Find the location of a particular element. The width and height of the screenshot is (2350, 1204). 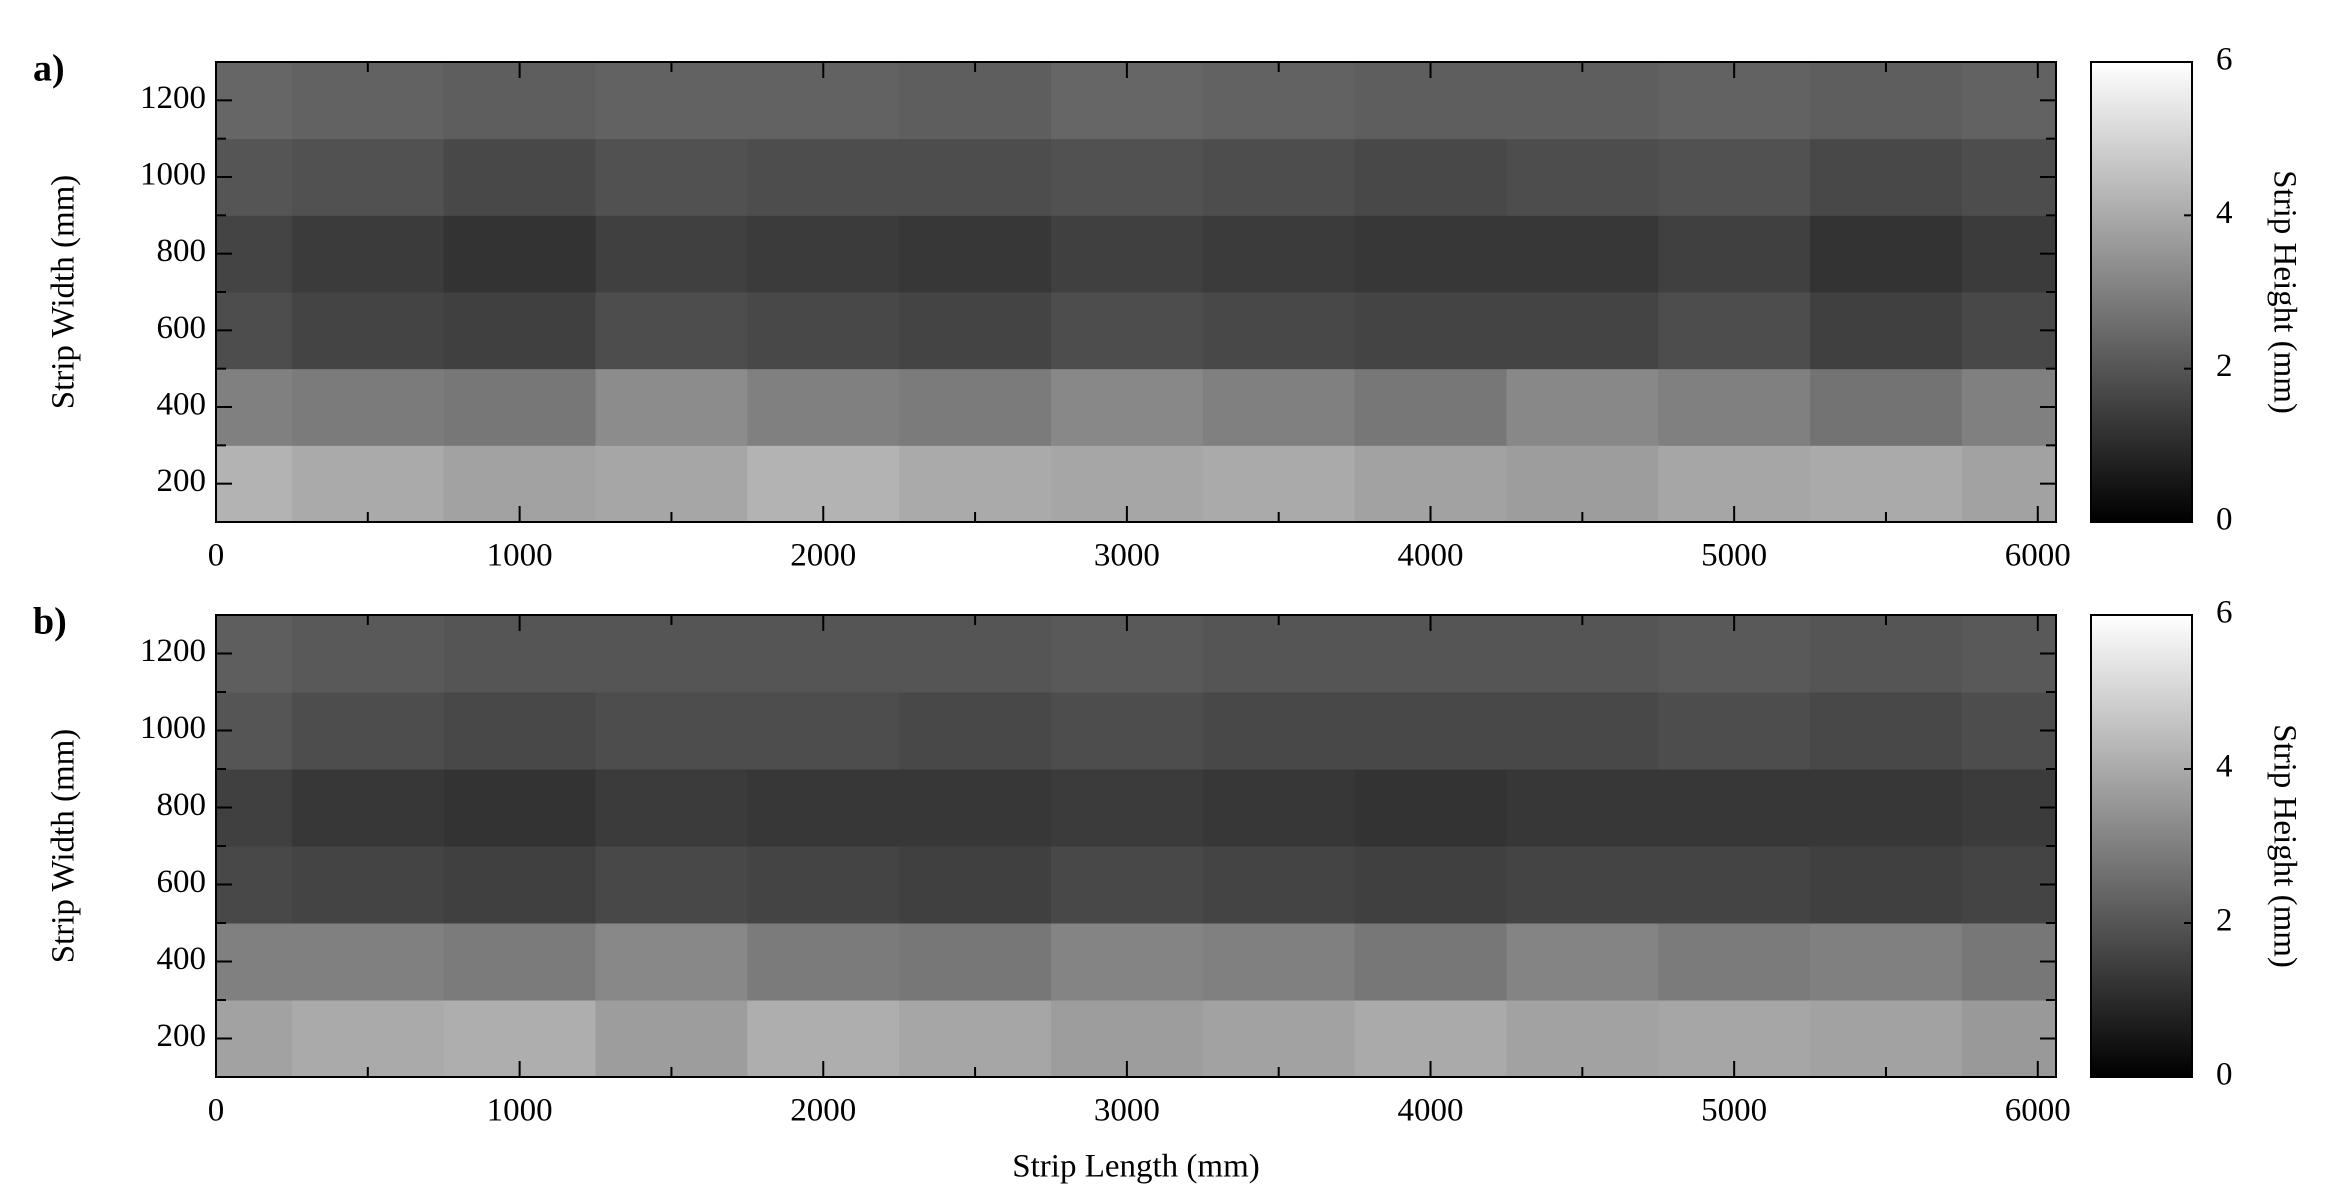

y-tick-label: 600 is located at coordinates (182, 328).